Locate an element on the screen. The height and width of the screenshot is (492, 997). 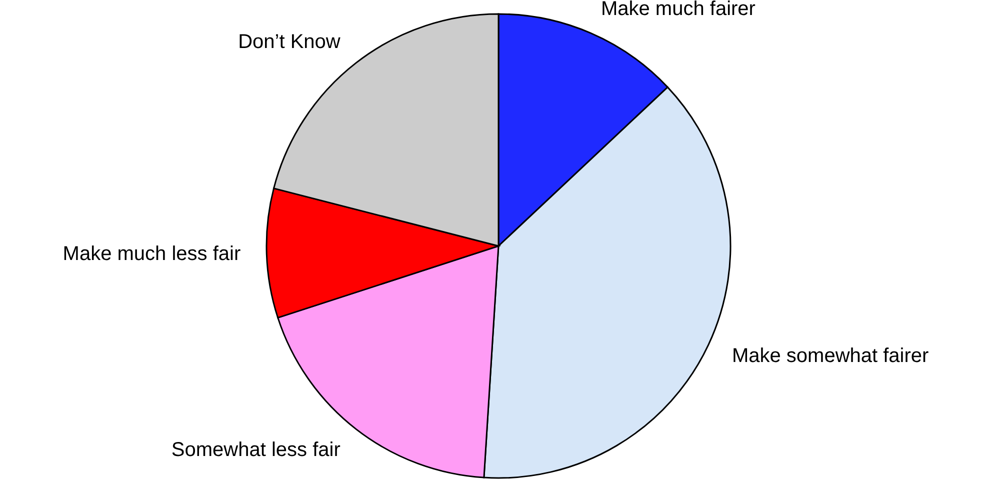
slice-label: Make somewhat fairer is located at coordinates (831, 355).